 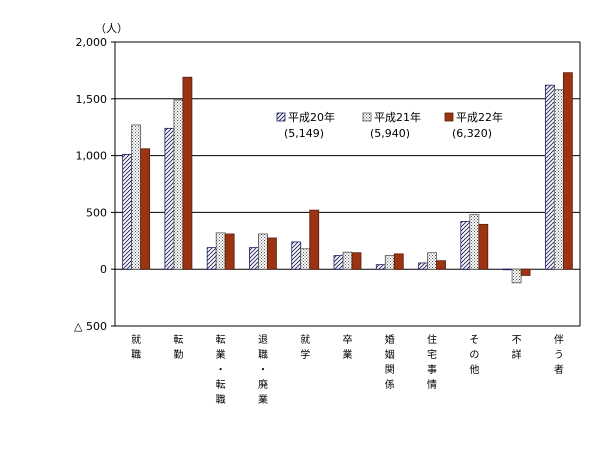 What do you see at coordinates (472, 133) in the screenshot?
I see `legend-series-total: (6,320)` at bounding box center [472, 133].